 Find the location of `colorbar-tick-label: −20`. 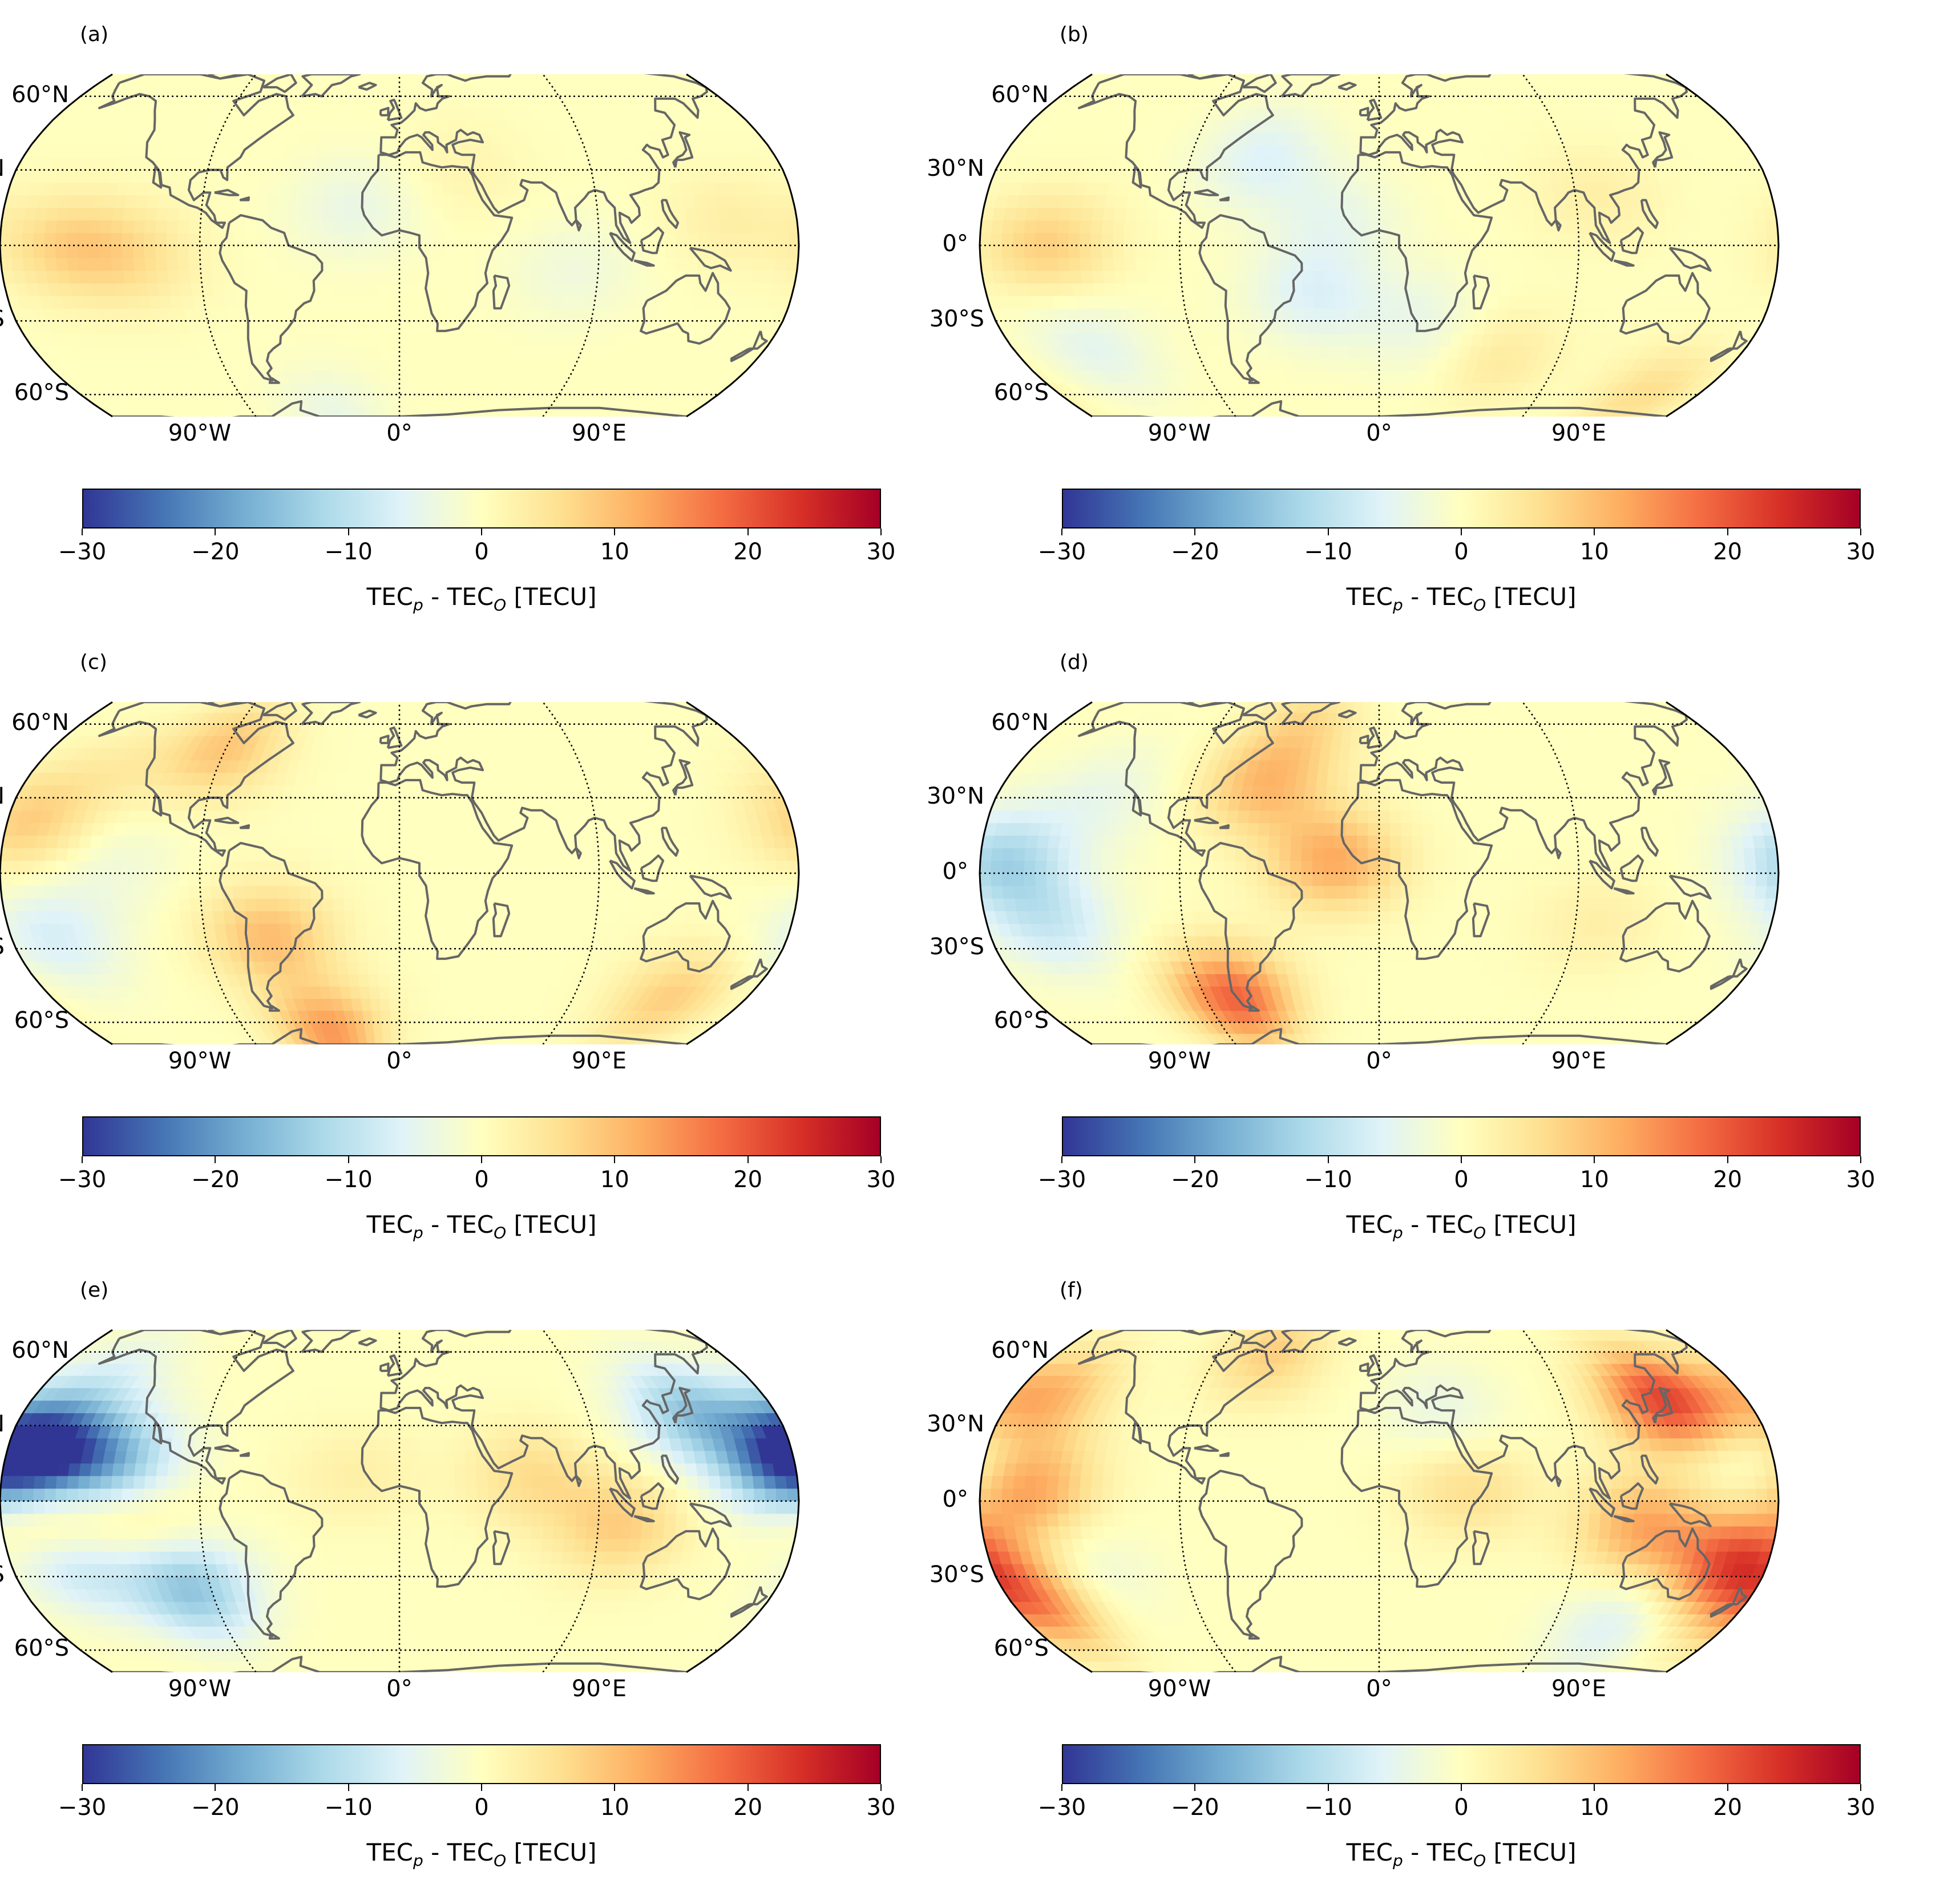

colorbar-tick-label: −20 is located at coordinates (1195, 552).